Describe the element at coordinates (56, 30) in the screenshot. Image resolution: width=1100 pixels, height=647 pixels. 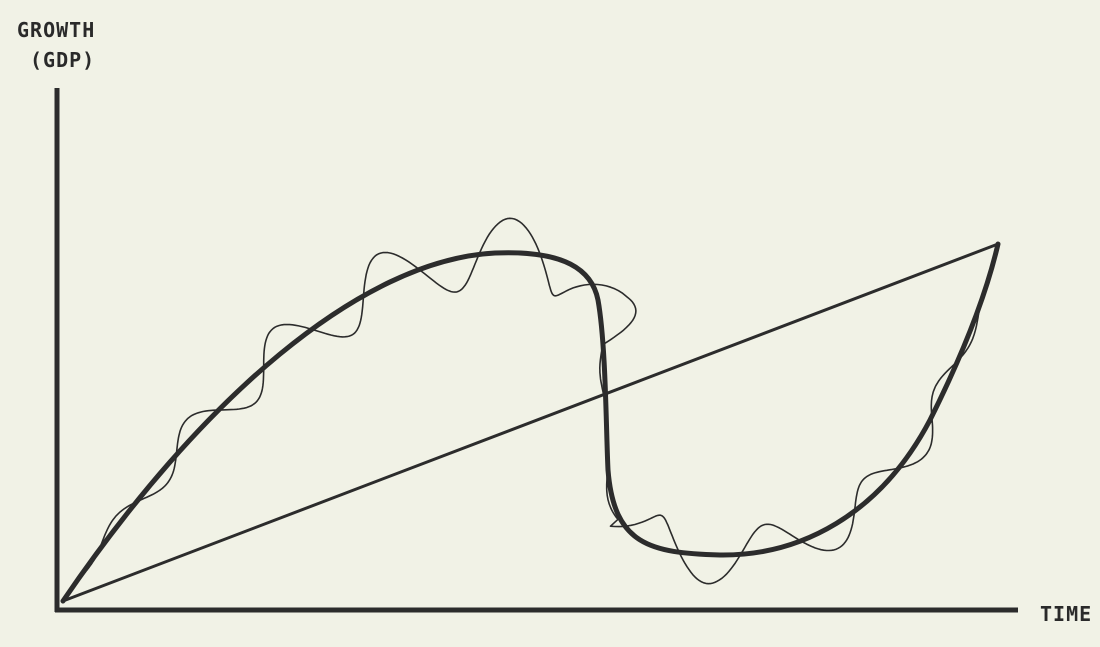
I see `y-axis-label-line1: GROWTH` at that location.